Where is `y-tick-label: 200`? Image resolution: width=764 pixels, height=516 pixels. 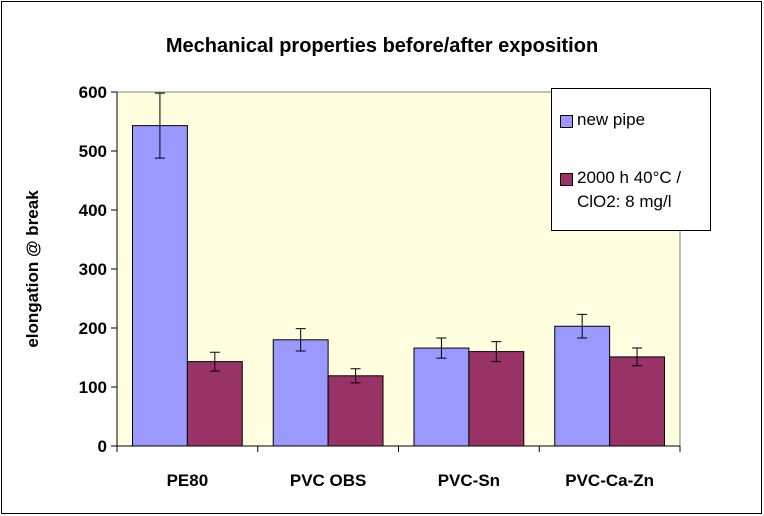 y-tick-label: 200 is located at coordinates (93, 328).